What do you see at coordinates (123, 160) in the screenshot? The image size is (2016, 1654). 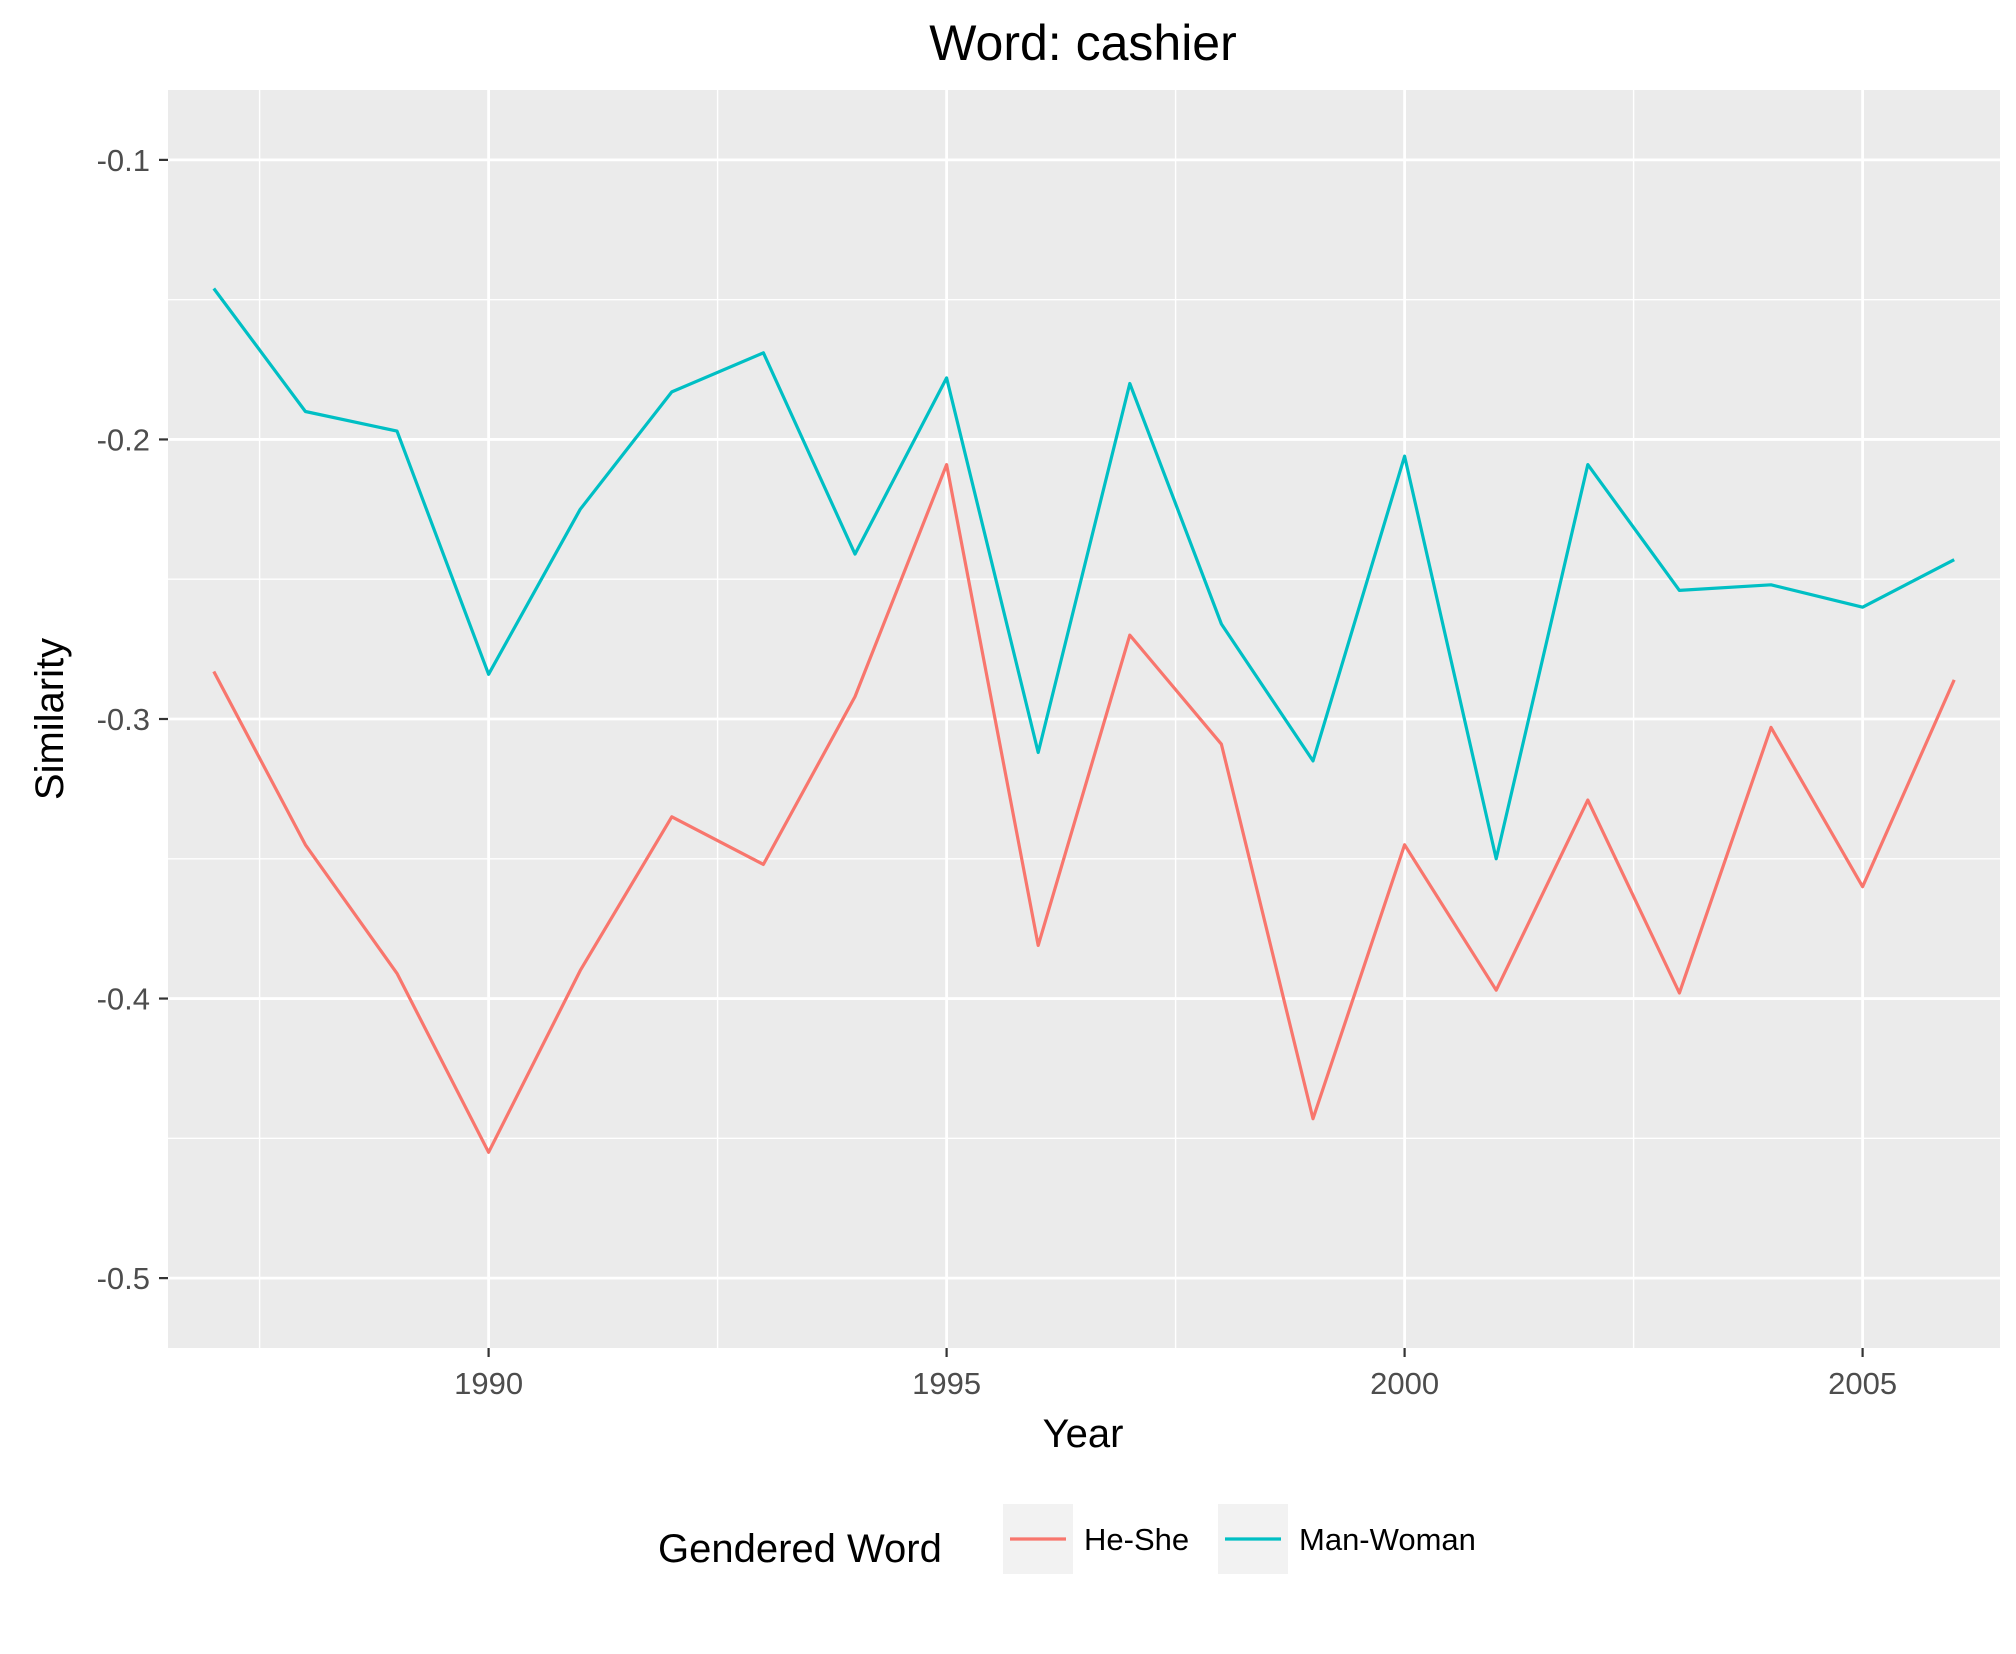 I see `y-tick-label: -0.1` at bounding box center [123, 160].